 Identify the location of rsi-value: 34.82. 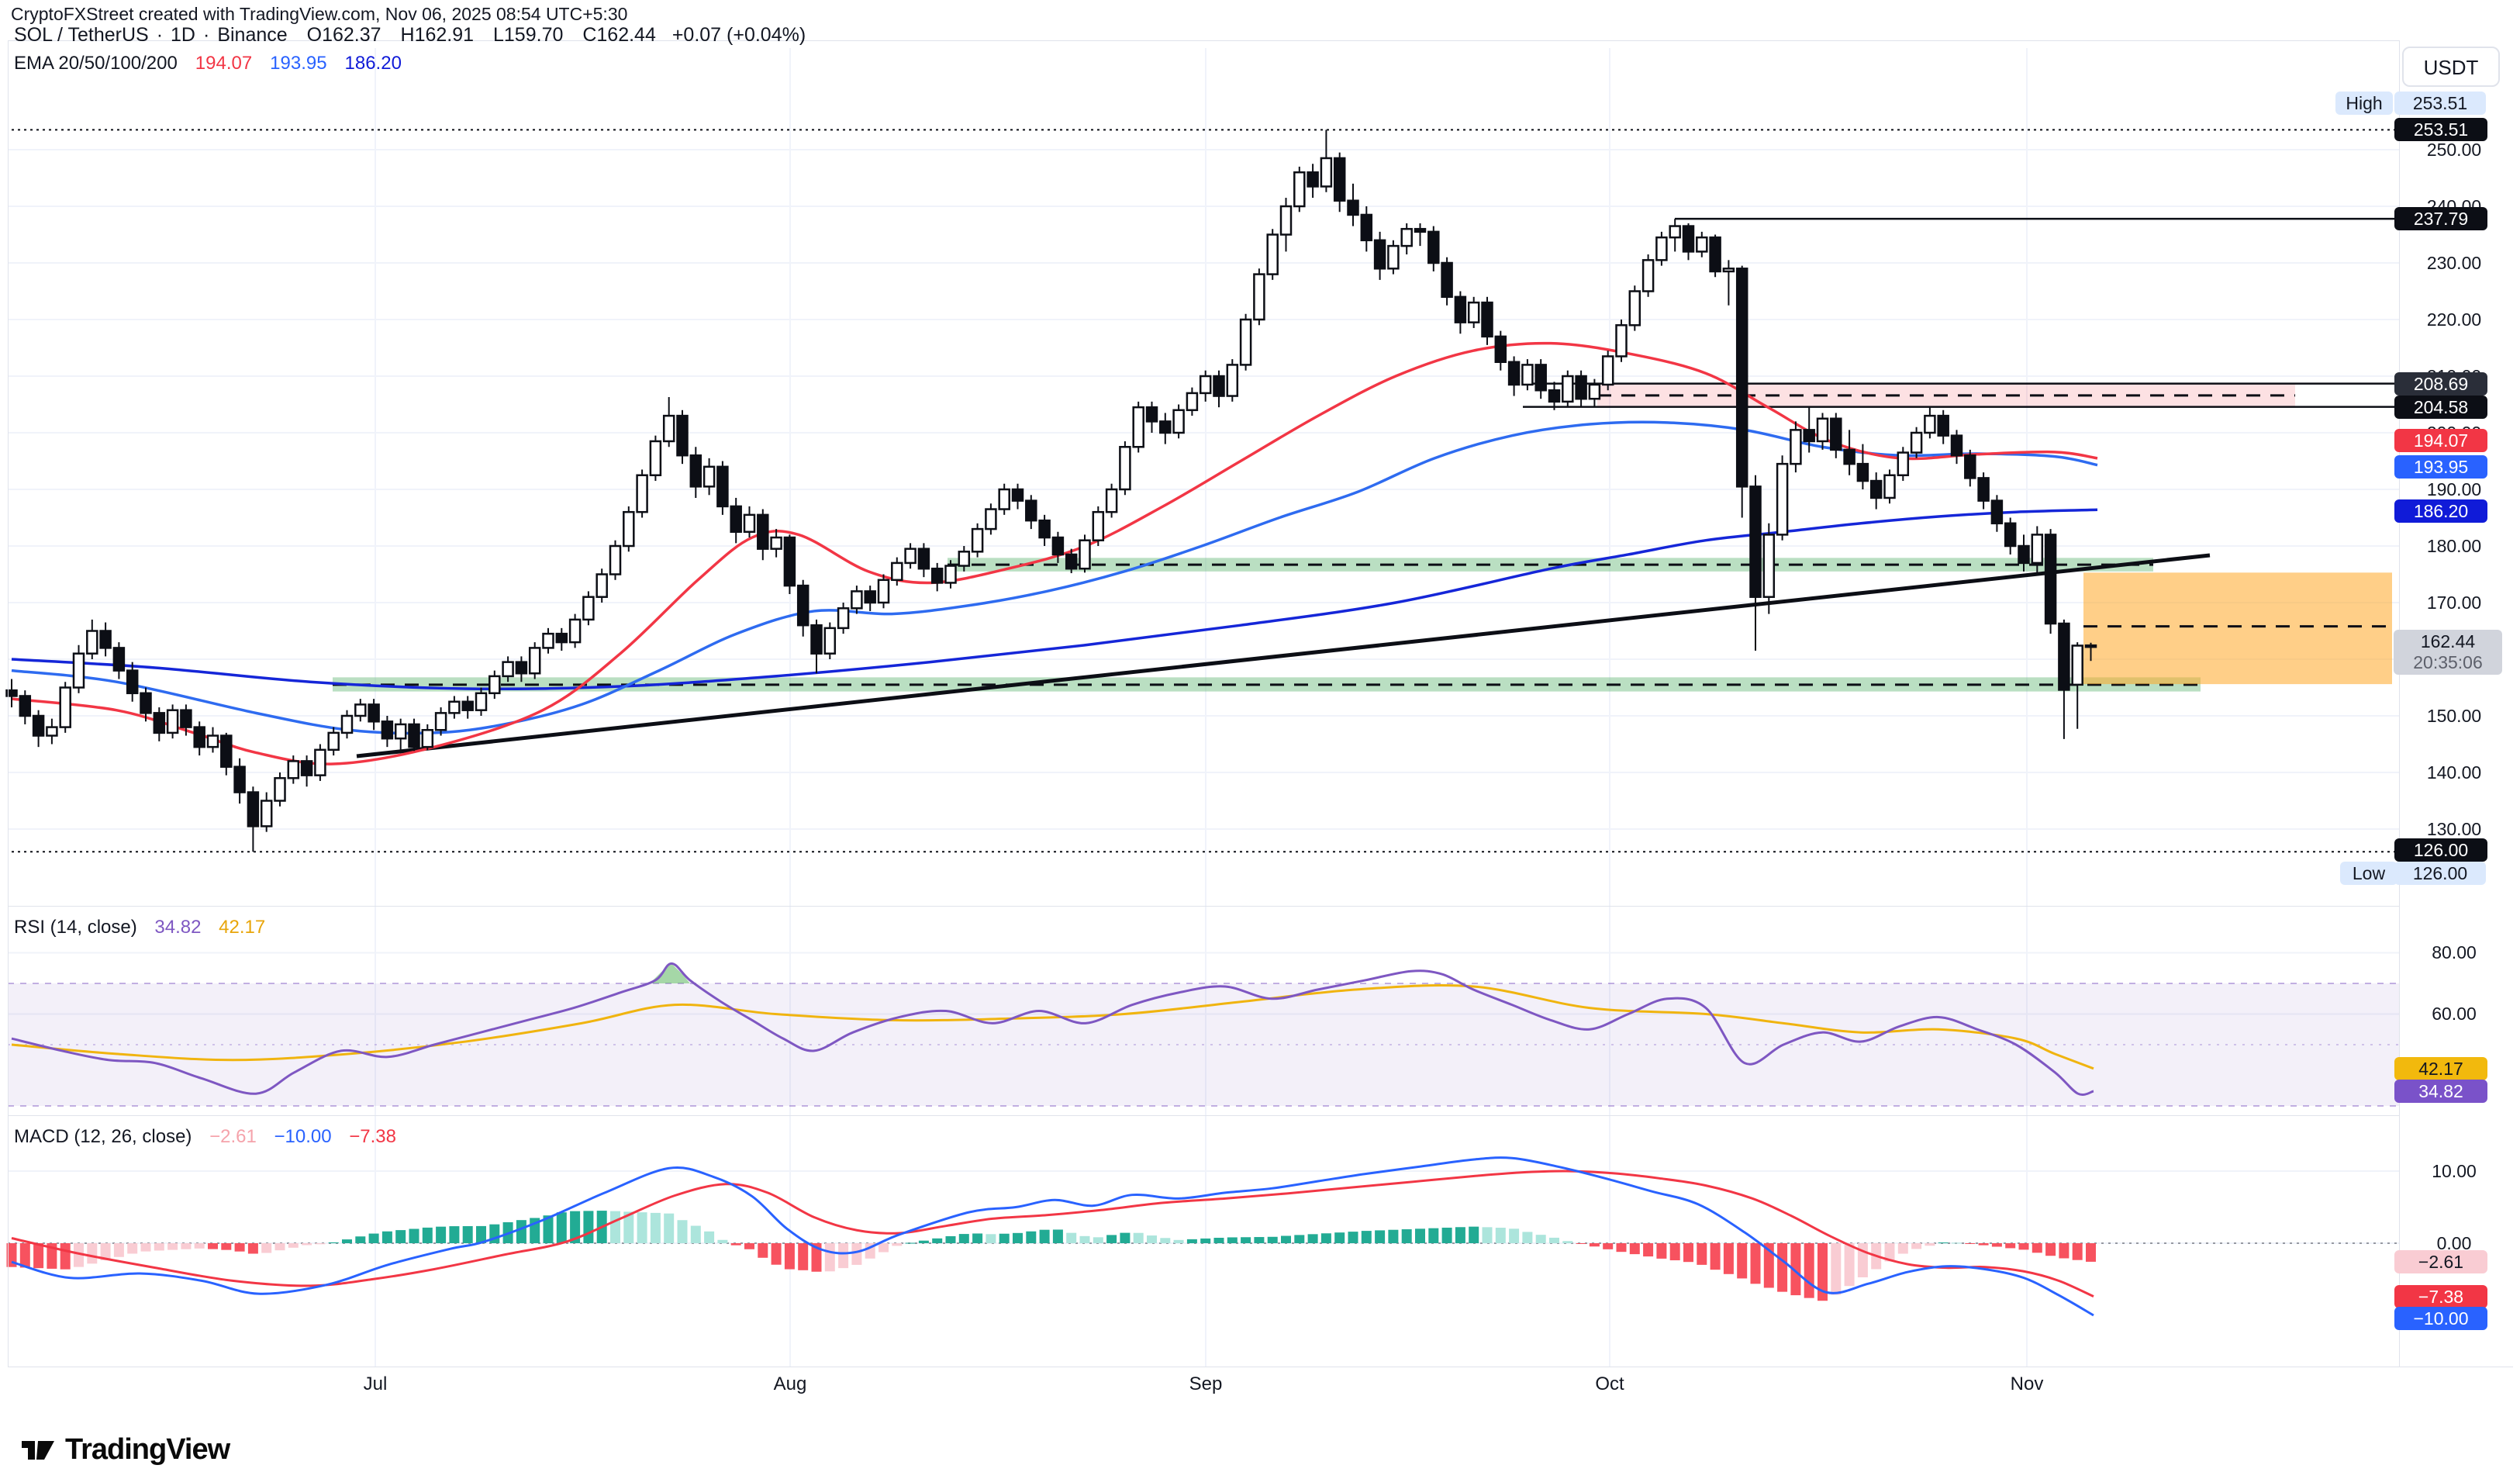
(178, 927).